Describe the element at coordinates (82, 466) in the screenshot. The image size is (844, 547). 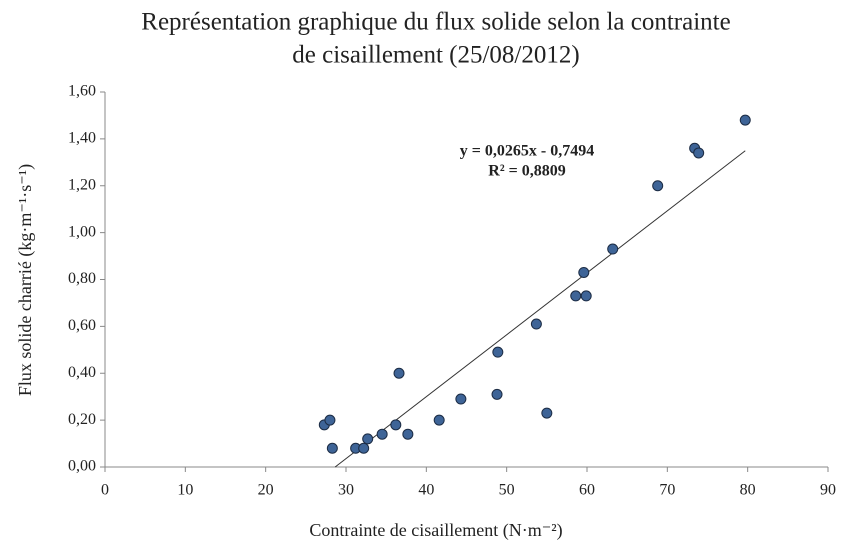
I see `y-tick-label: 0,00` at that location.